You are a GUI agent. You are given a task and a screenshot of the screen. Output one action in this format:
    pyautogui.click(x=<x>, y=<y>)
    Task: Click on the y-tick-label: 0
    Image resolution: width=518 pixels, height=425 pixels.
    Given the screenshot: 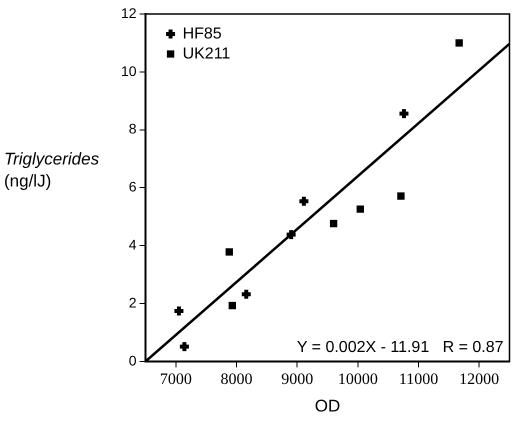 What is the action you would take?
    pyautogui.click(x=132, y=360)
    